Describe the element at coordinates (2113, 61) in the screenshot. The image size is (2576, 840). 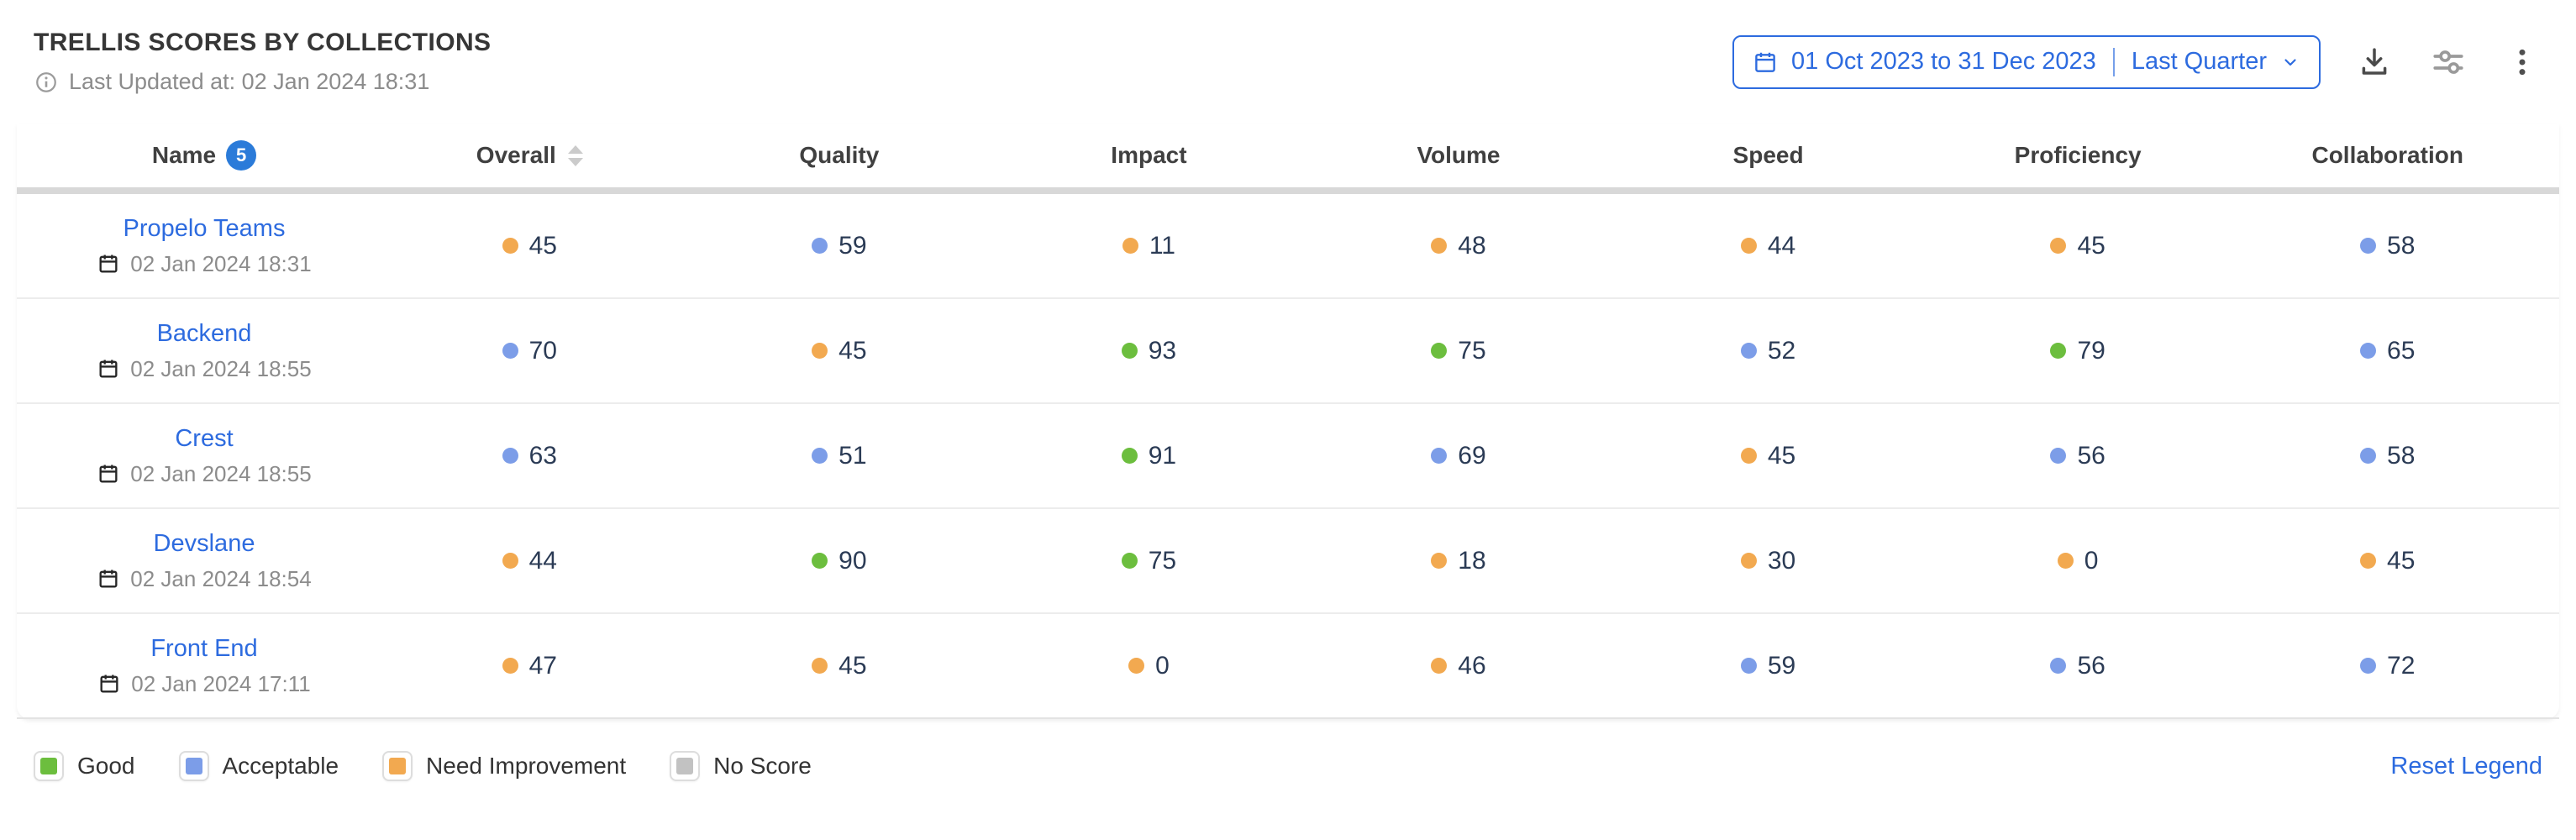
I see `date-range-divider` at that location.